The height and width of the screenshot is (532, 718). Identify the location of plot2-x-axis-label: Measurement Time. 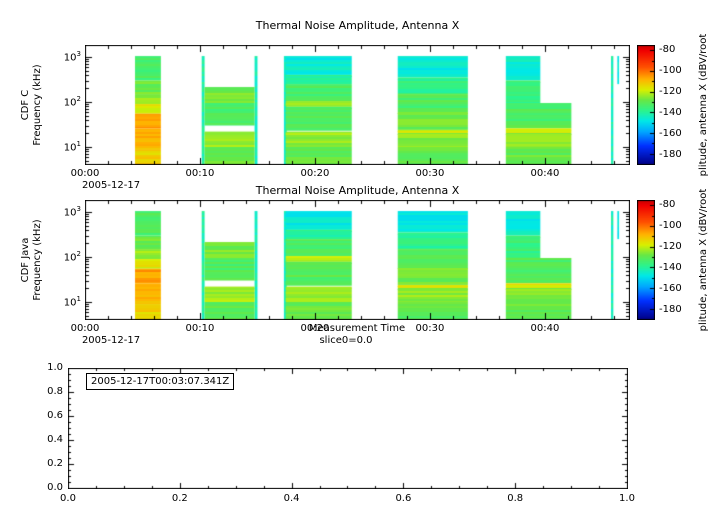
(357, 328).